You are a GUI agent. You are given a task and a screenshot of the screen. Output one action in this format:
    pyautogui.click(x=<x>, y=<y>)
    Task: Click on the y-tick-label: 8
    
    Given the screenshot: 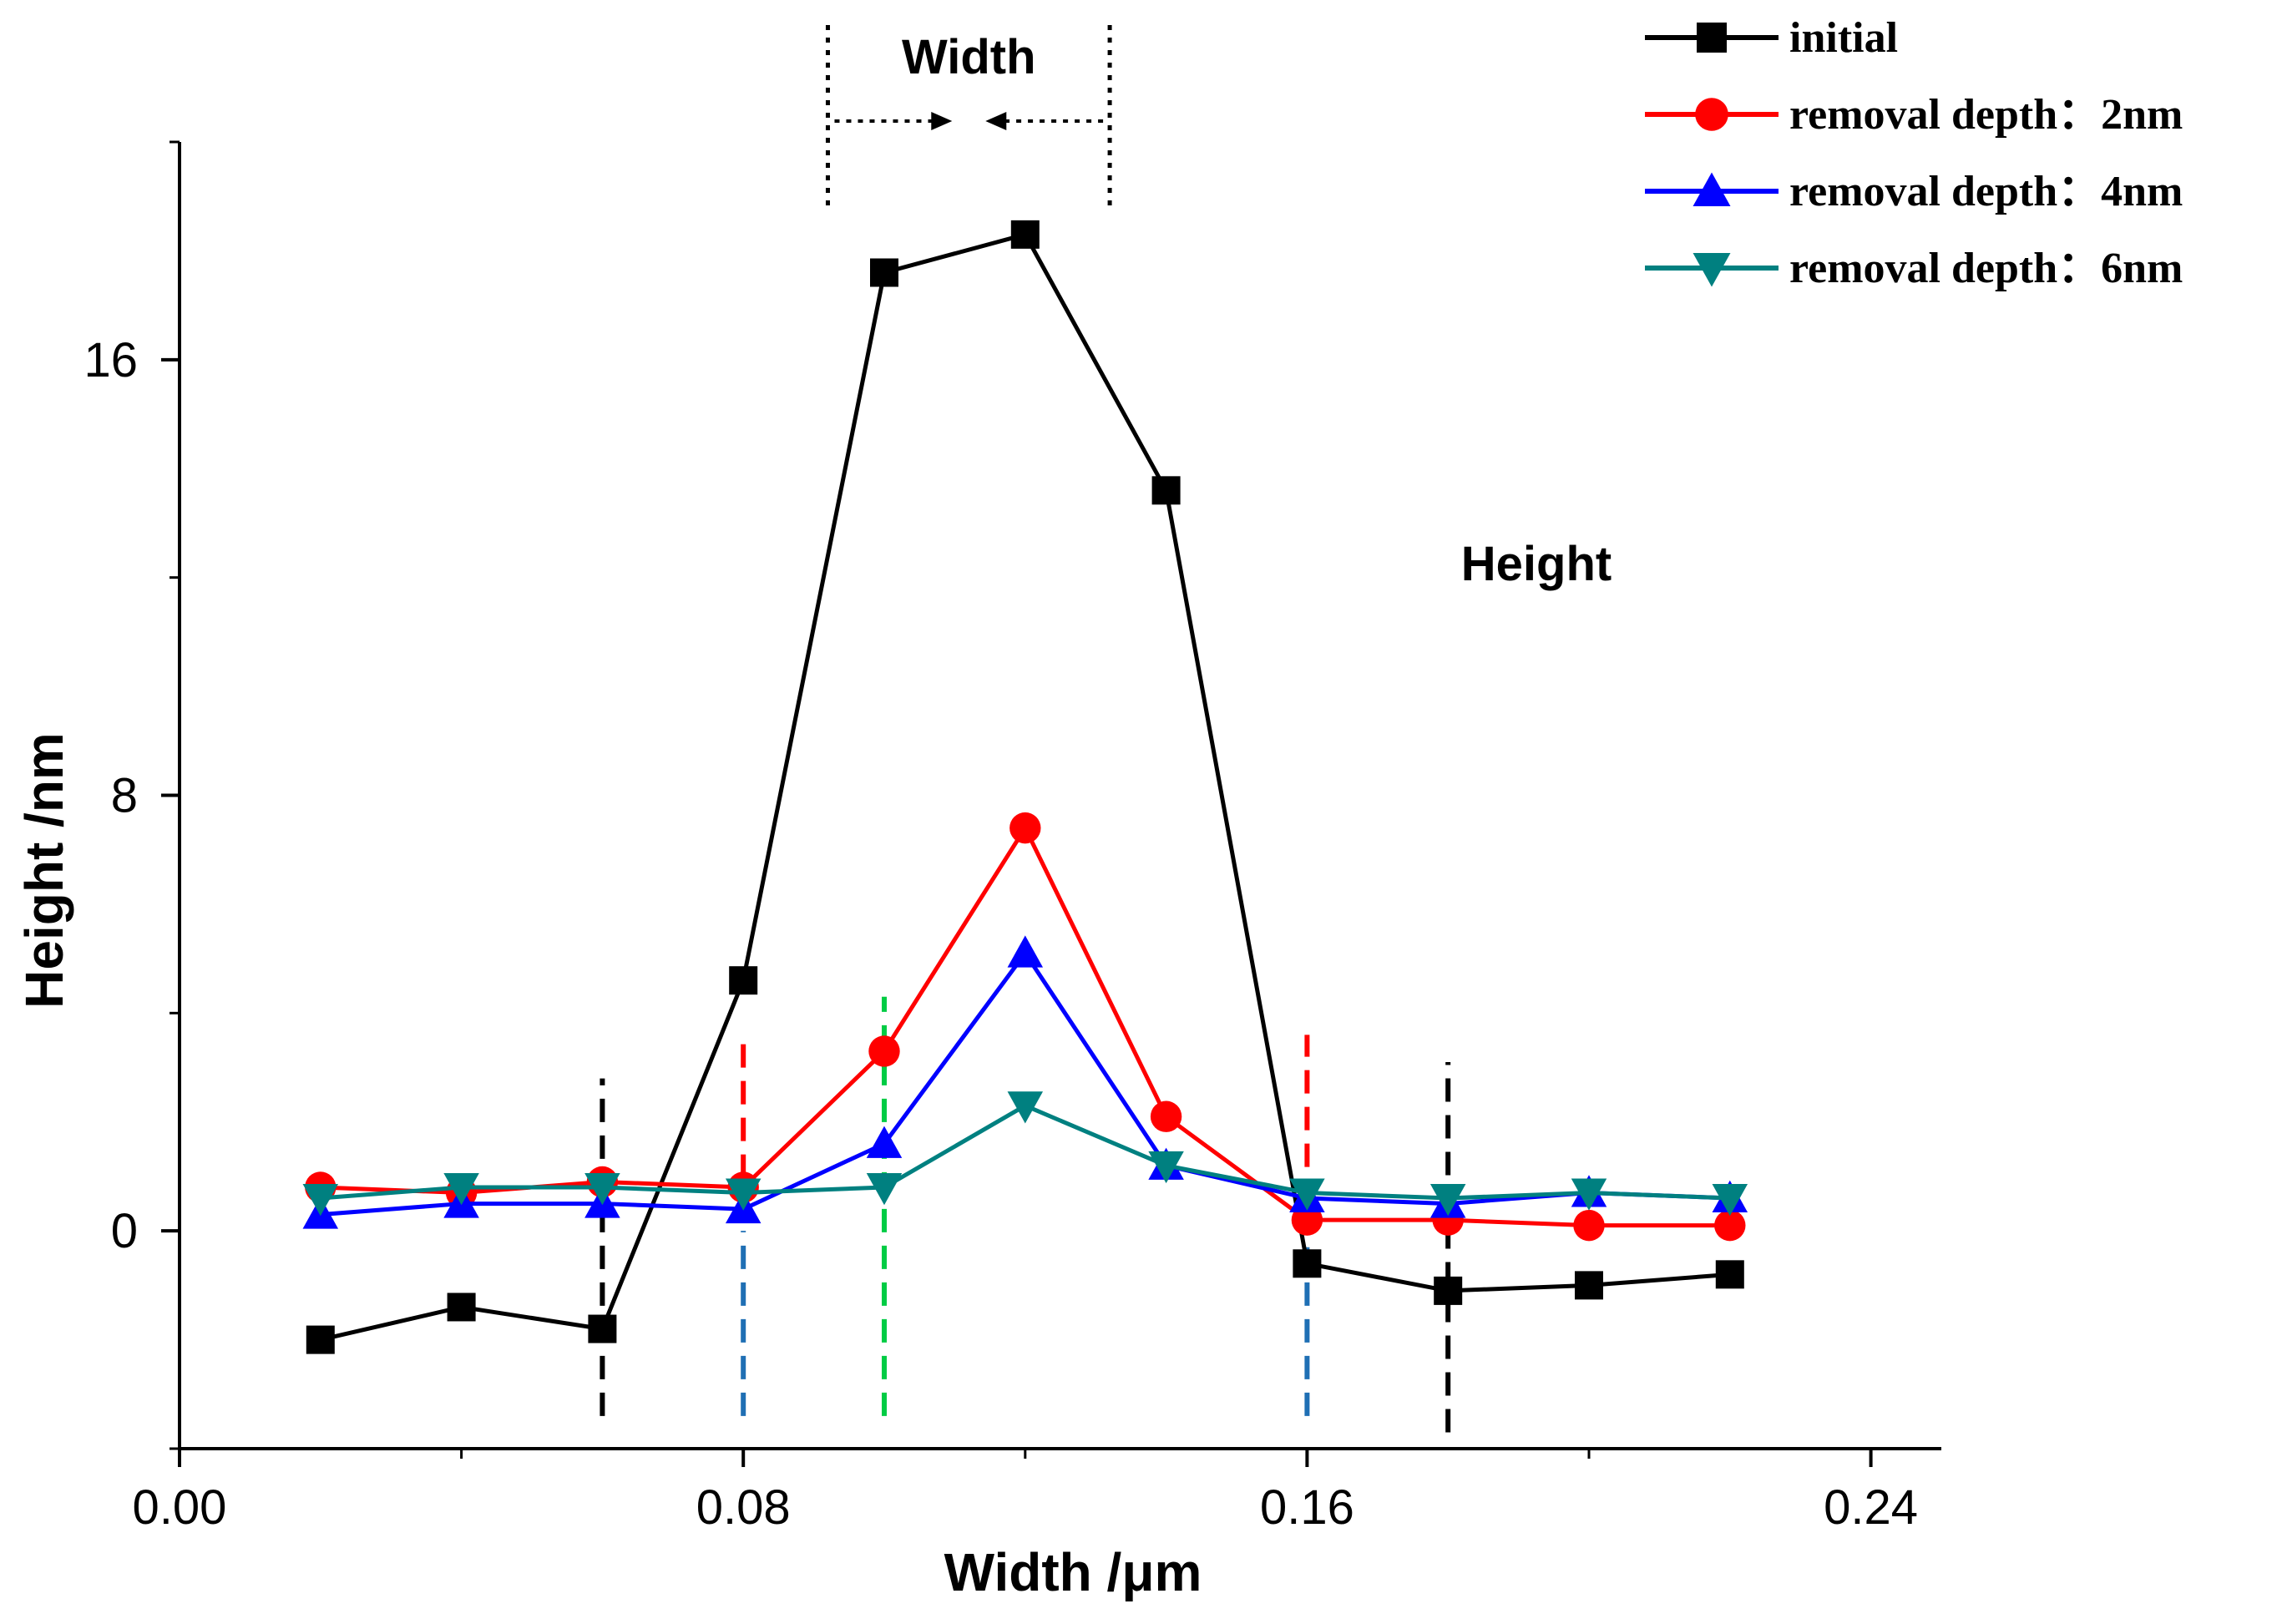 What is the action you would take?
    pyautogui.click(x=125, y=796)
    